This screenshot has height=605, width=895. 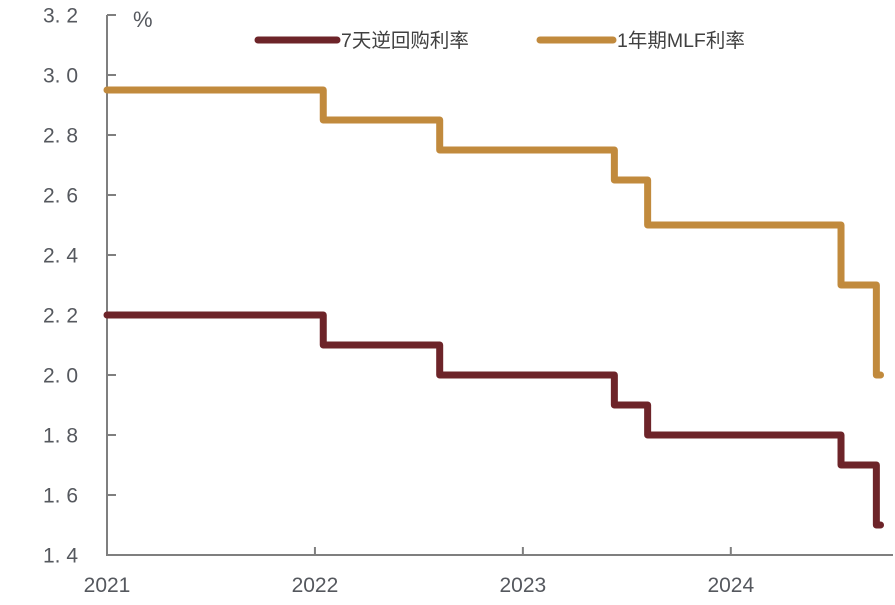 What do you see at coordinates (60, 556) in the screenshot?
I see `y-axis-label: 1. 4` at bounding box center [60, 556].